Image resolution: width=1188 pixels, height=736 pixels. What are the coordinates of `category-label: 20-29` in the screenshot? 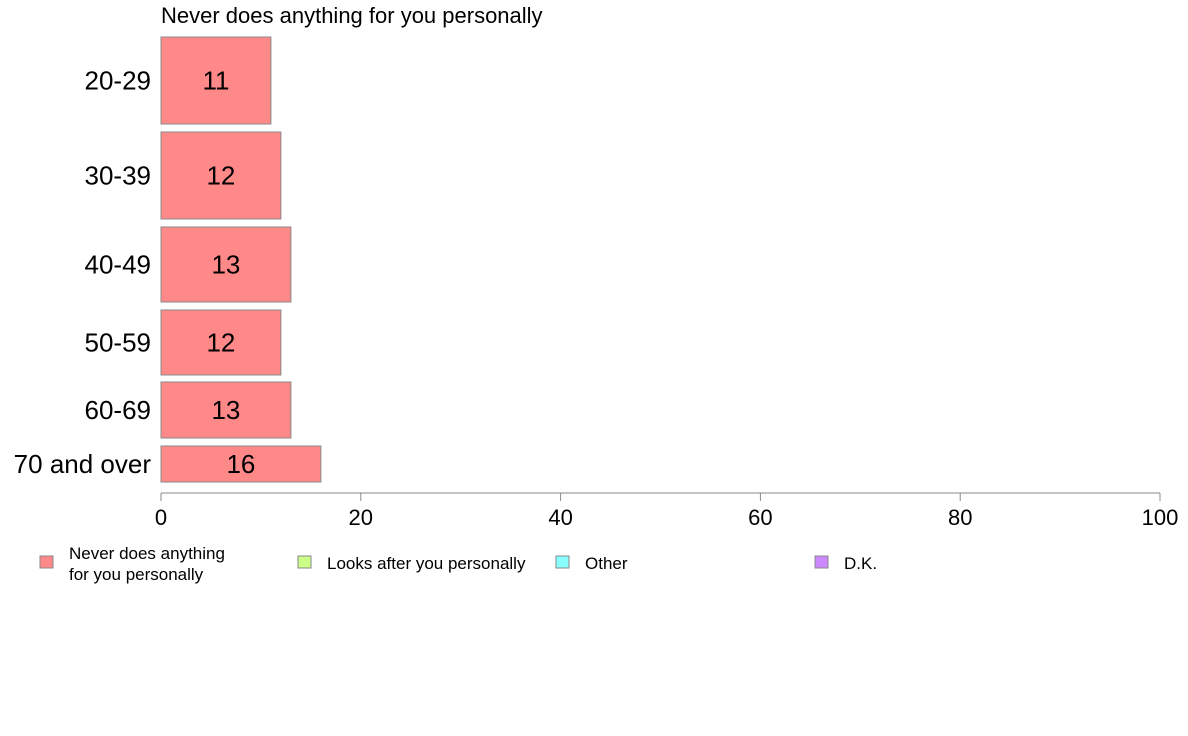 It's located at (118, 81).